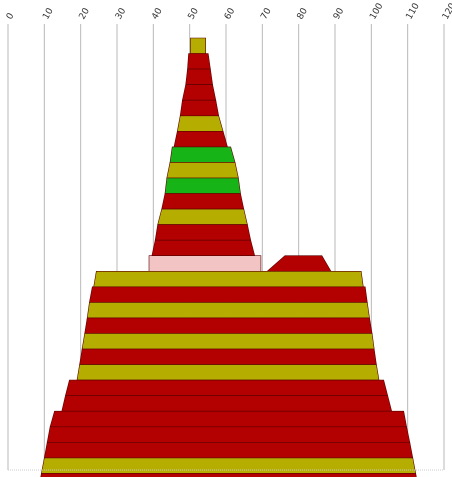 The height and width of the screenshot is (477, 452). What do you see at coordinates (446, 11) in the screenshot?
I see `x-tick-label: 120` at bounding box center [446, 11].